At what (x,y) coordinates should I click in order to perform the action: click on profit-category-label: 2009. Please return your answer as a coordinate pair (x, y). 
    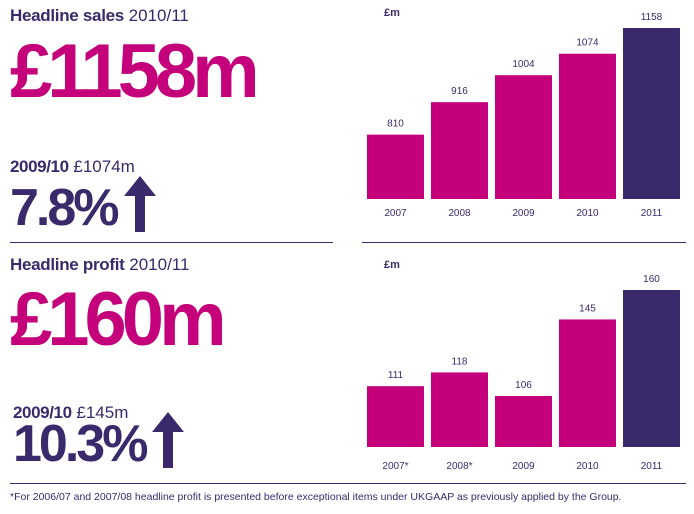
    Looking at the image, I should click on (523, 466).